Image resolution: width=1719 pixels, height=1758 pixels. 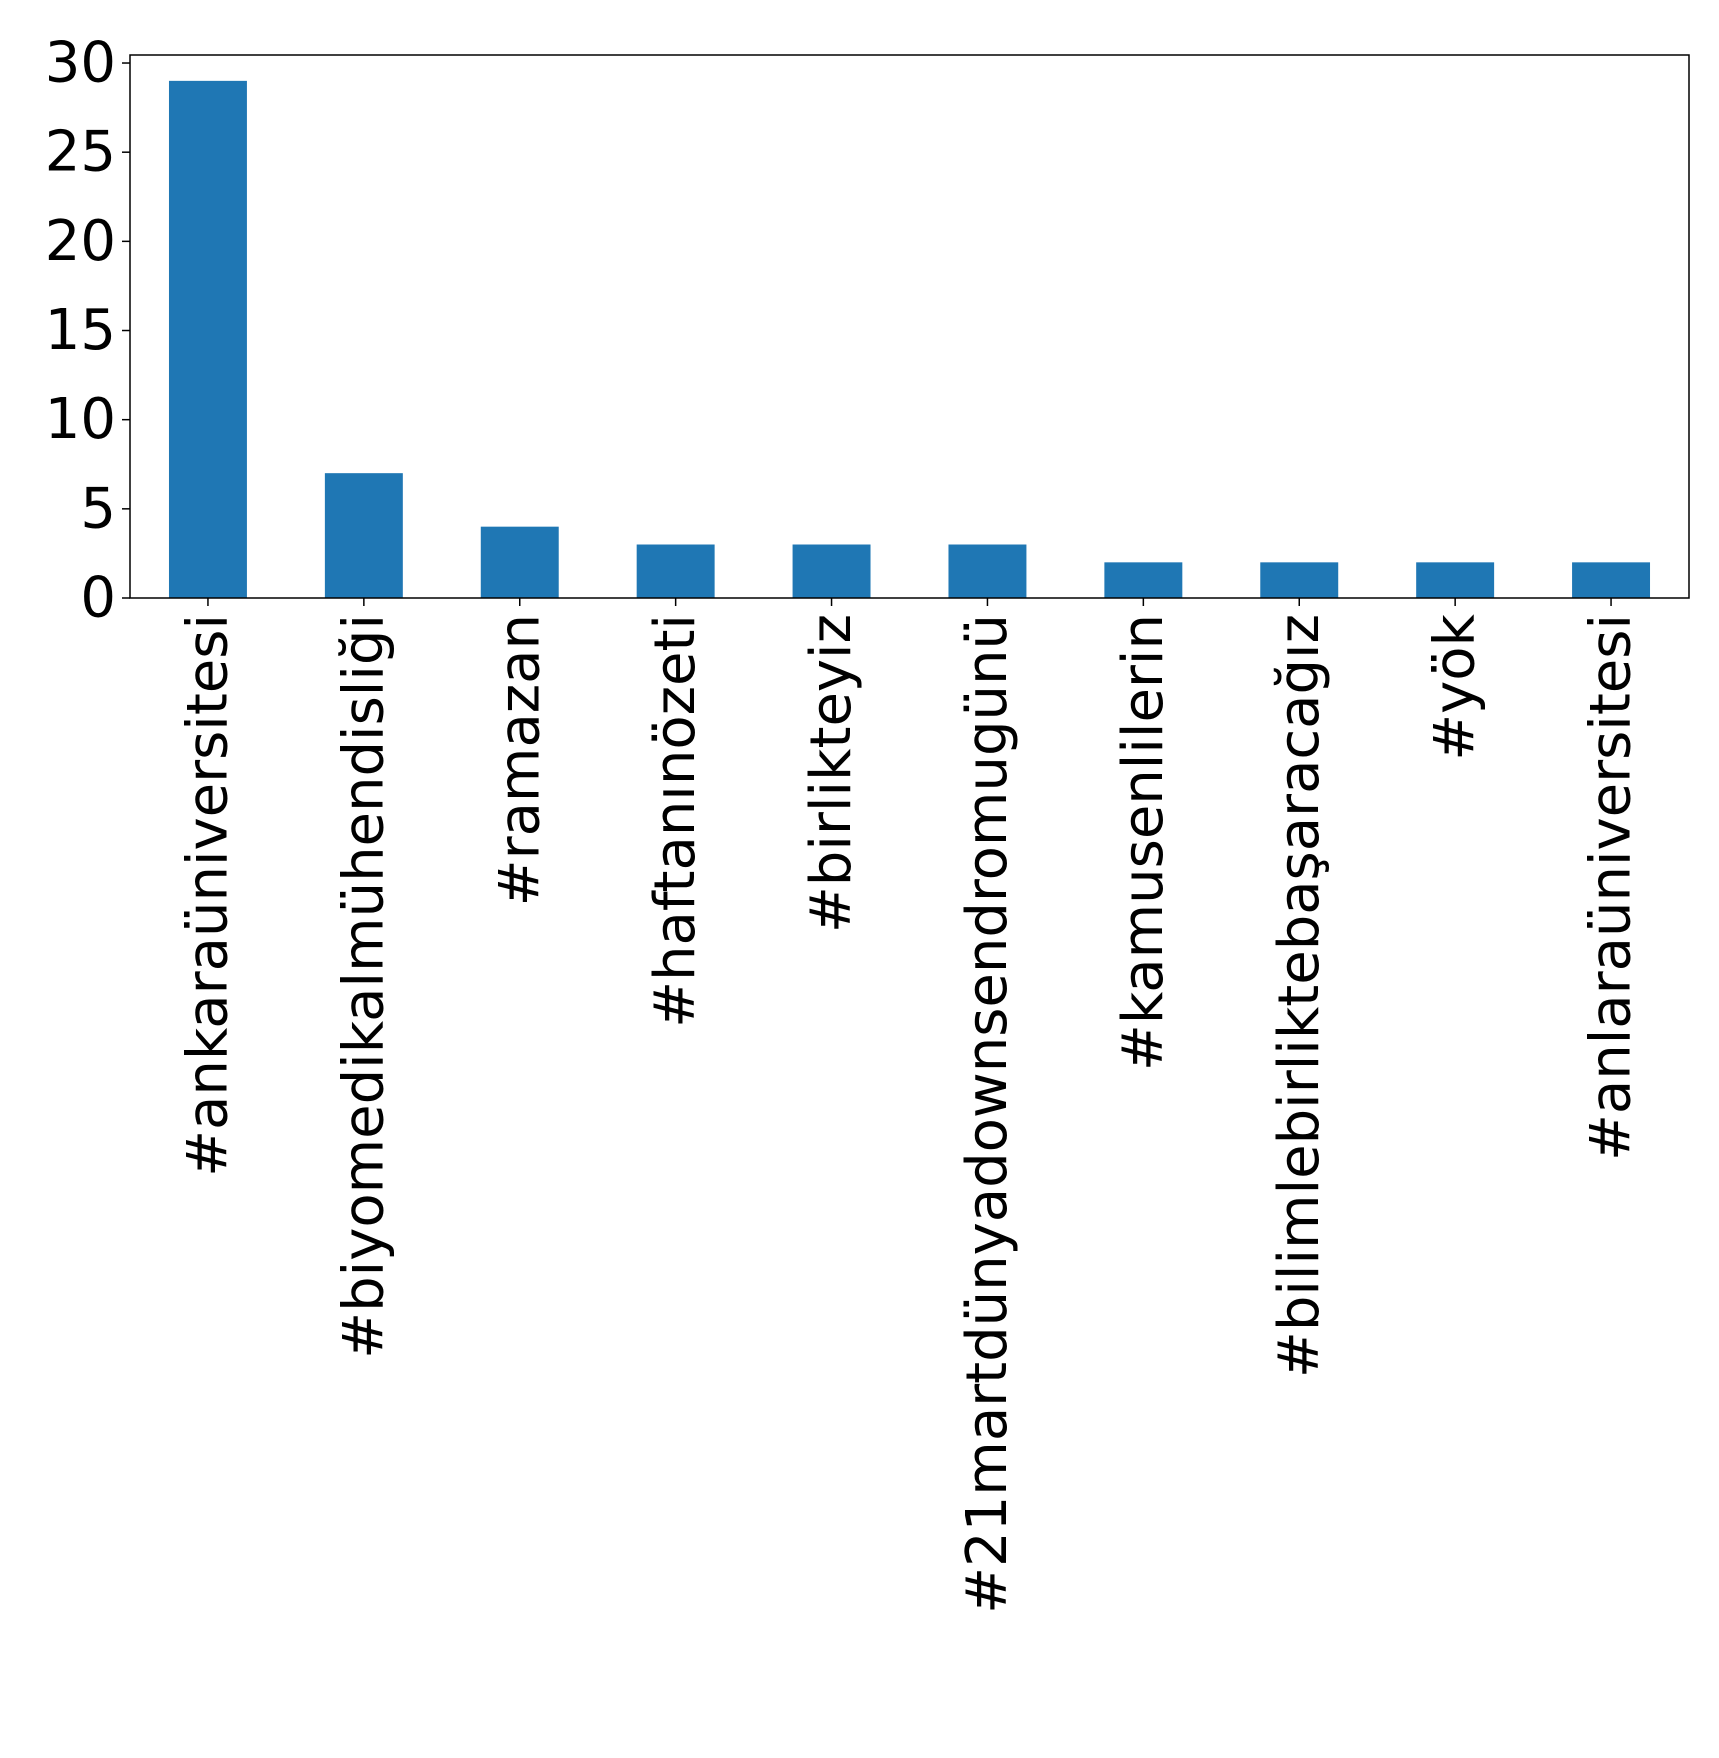 What do you see at coordinates (80, 63) in the screenshot?
I see `y-tick-label: 30` at bounding box center [80, 63].